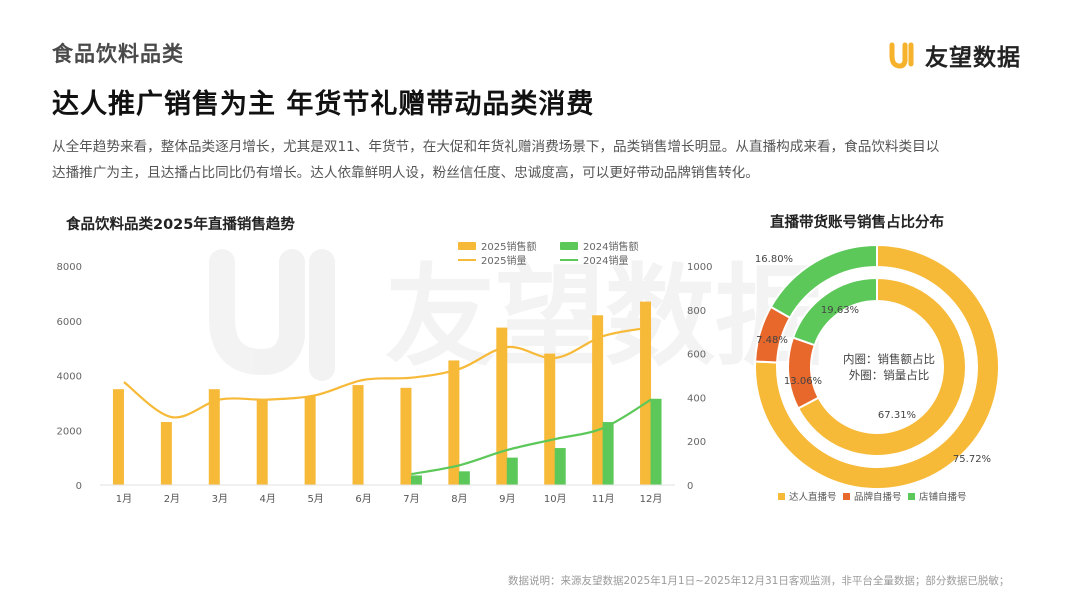 The image size is (1080, 607). What do you see at coordinates (696, 442) in the screenshot?
I see `right-tick-label: 200` at bounding box center [696, 442].